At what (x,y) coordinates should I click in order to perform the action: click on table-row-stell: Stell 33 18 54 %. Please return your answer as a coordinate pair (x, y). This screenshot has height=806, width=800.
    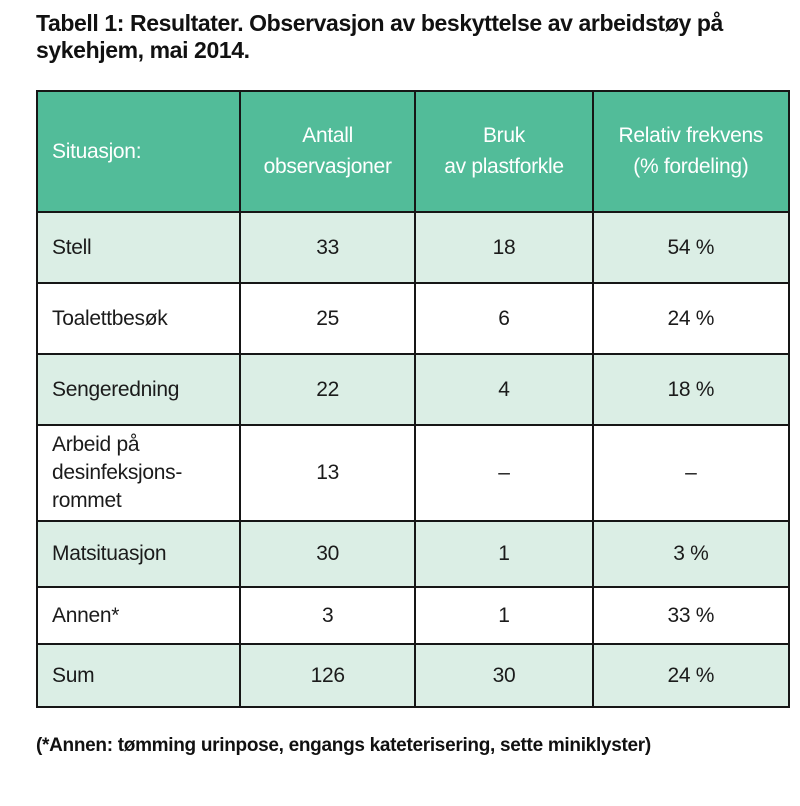
    Looking at the image, I should click on (413, 248).